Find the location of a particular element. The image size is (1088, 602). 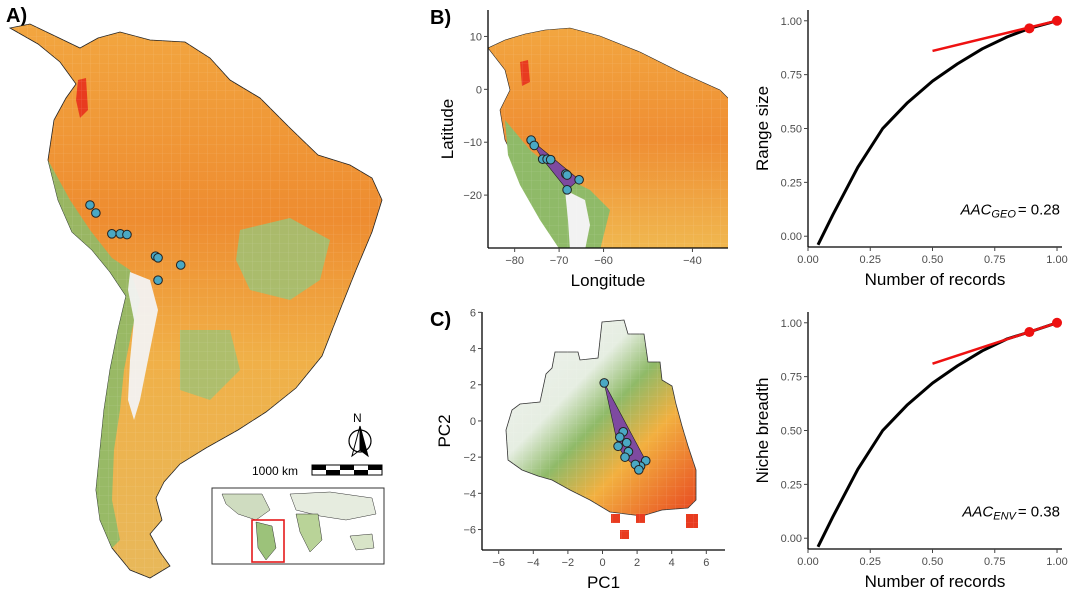

panel-b-label: B) is located at coordinates (440, 18).